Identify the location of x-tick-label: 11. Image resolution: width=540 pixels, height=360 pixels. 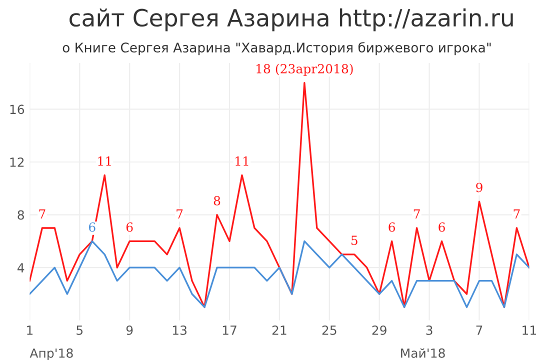
(529, 330).